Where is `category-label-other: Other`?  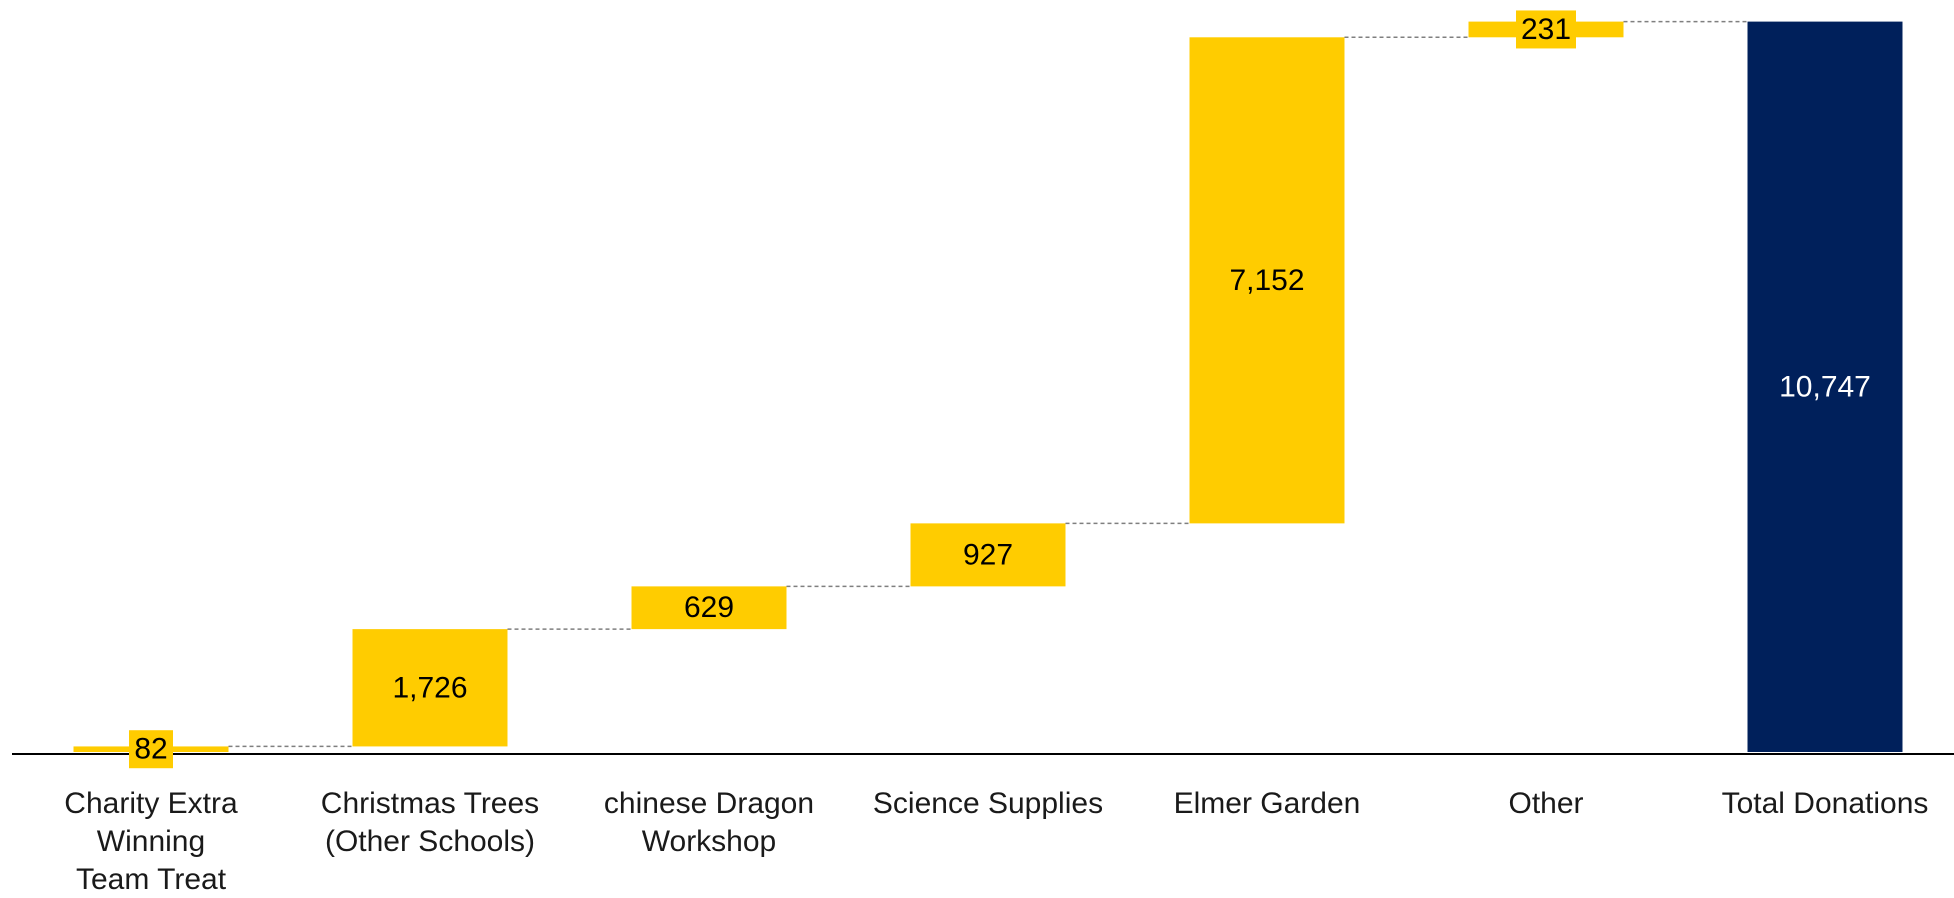
category-label-other: Other is located at coordinates (1545, 803).